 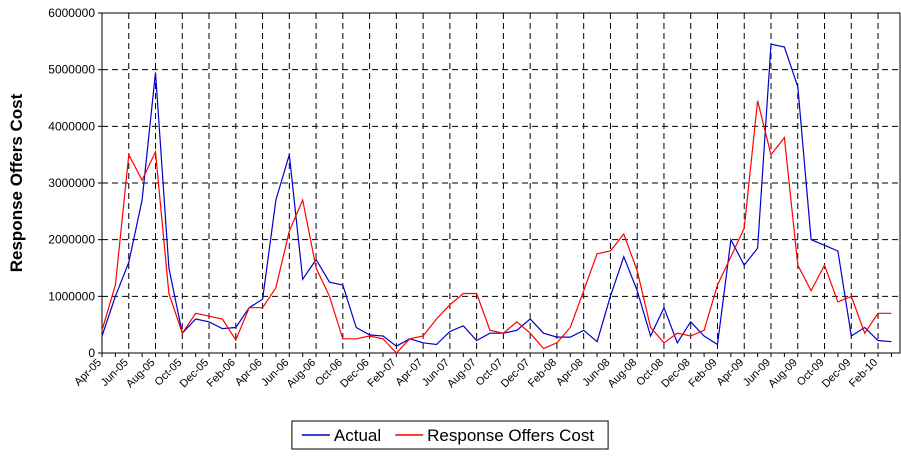 I want to click on x-tick-label: Aug-08, so click(x=623, y=374).